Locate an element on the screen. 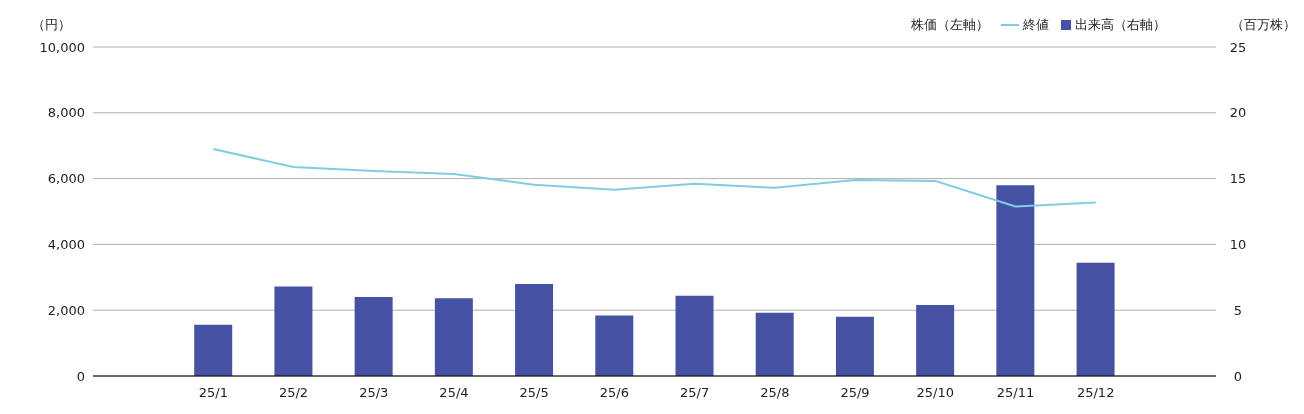 This screenshot has width=1304, height=414. y2-tick-label: 15 is located at coordinates (1238, 179).